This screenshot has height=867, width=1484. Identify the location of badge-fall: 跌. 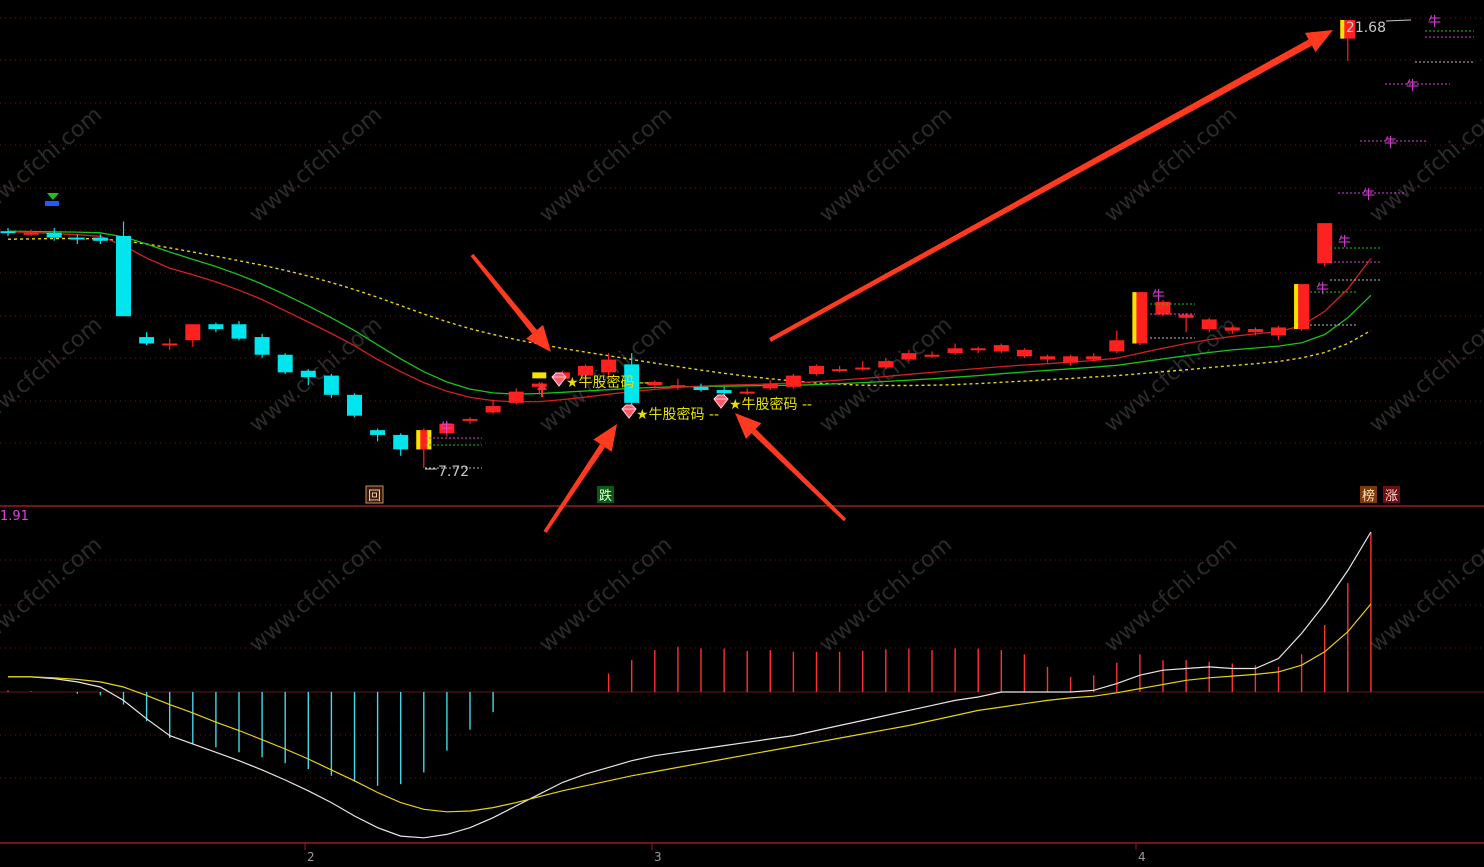
(605, 495).